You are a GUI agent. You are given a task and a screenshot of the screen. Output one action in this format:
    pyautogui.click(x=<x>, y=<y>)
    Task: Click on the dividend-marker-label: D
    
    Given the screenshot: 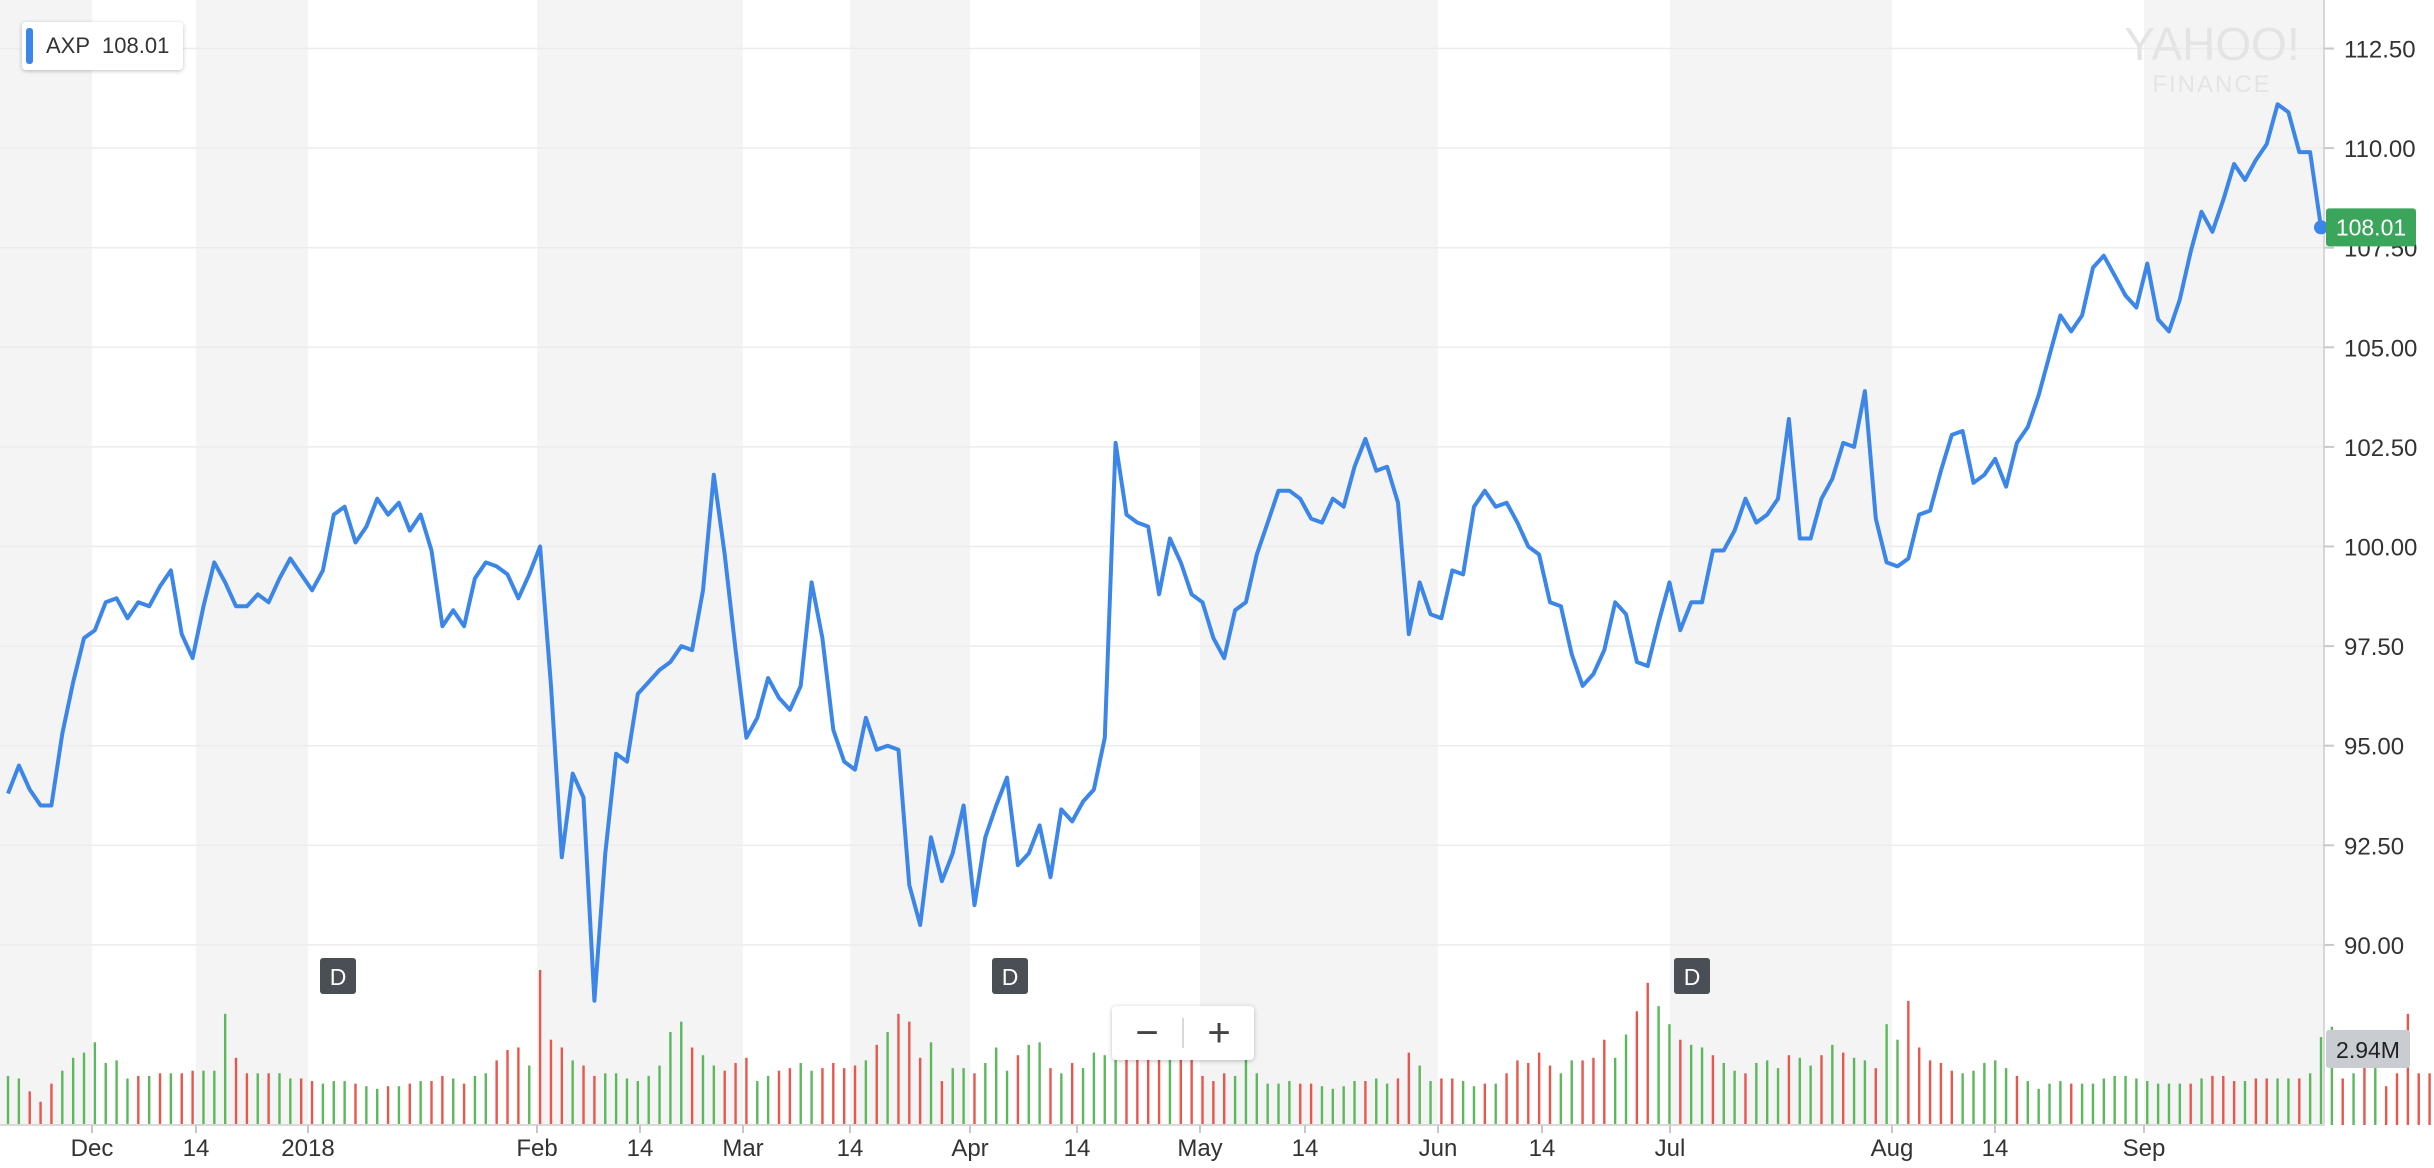 What is the action you would take?
    pyautogui.click(x=1010, y=977)
    